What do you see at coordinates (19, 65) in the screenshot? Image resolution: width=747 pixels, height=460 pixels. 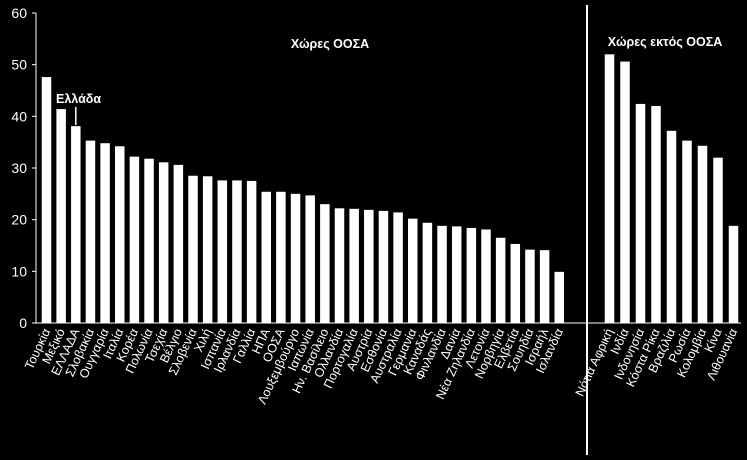 I see `y-tick-label: 50` at bounding box center [19, 65].